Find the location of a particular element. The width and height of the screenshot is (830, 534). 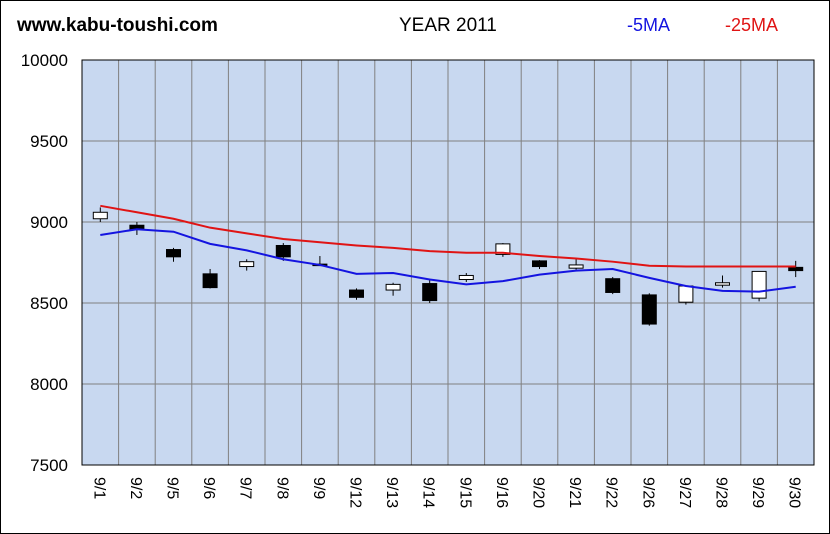

ma5-line is located at coordinates (448, 260).